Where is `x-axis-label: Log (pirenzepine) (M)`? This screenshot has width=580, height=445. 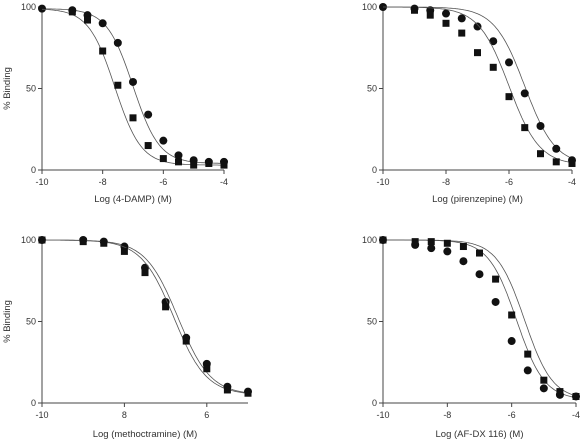 x-axis-label: Log (pirenzepine) (M) is located at coordinates (477, 199).